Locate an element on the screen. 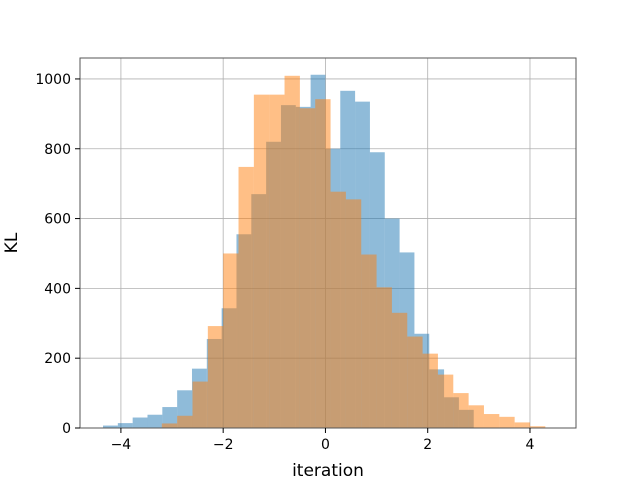  y-tick-label: 600 is located at coordinates (57, 220).